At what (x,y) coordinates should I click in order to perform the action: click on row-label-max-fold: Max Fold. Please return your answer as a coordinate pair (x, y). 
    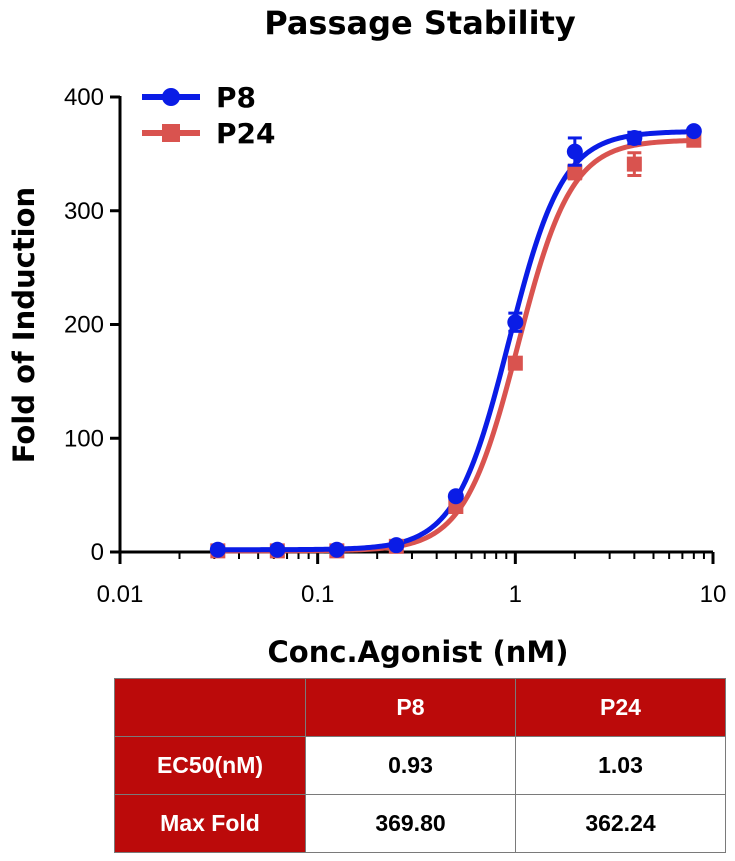
    Looking at the image, I should click on (210, 823).